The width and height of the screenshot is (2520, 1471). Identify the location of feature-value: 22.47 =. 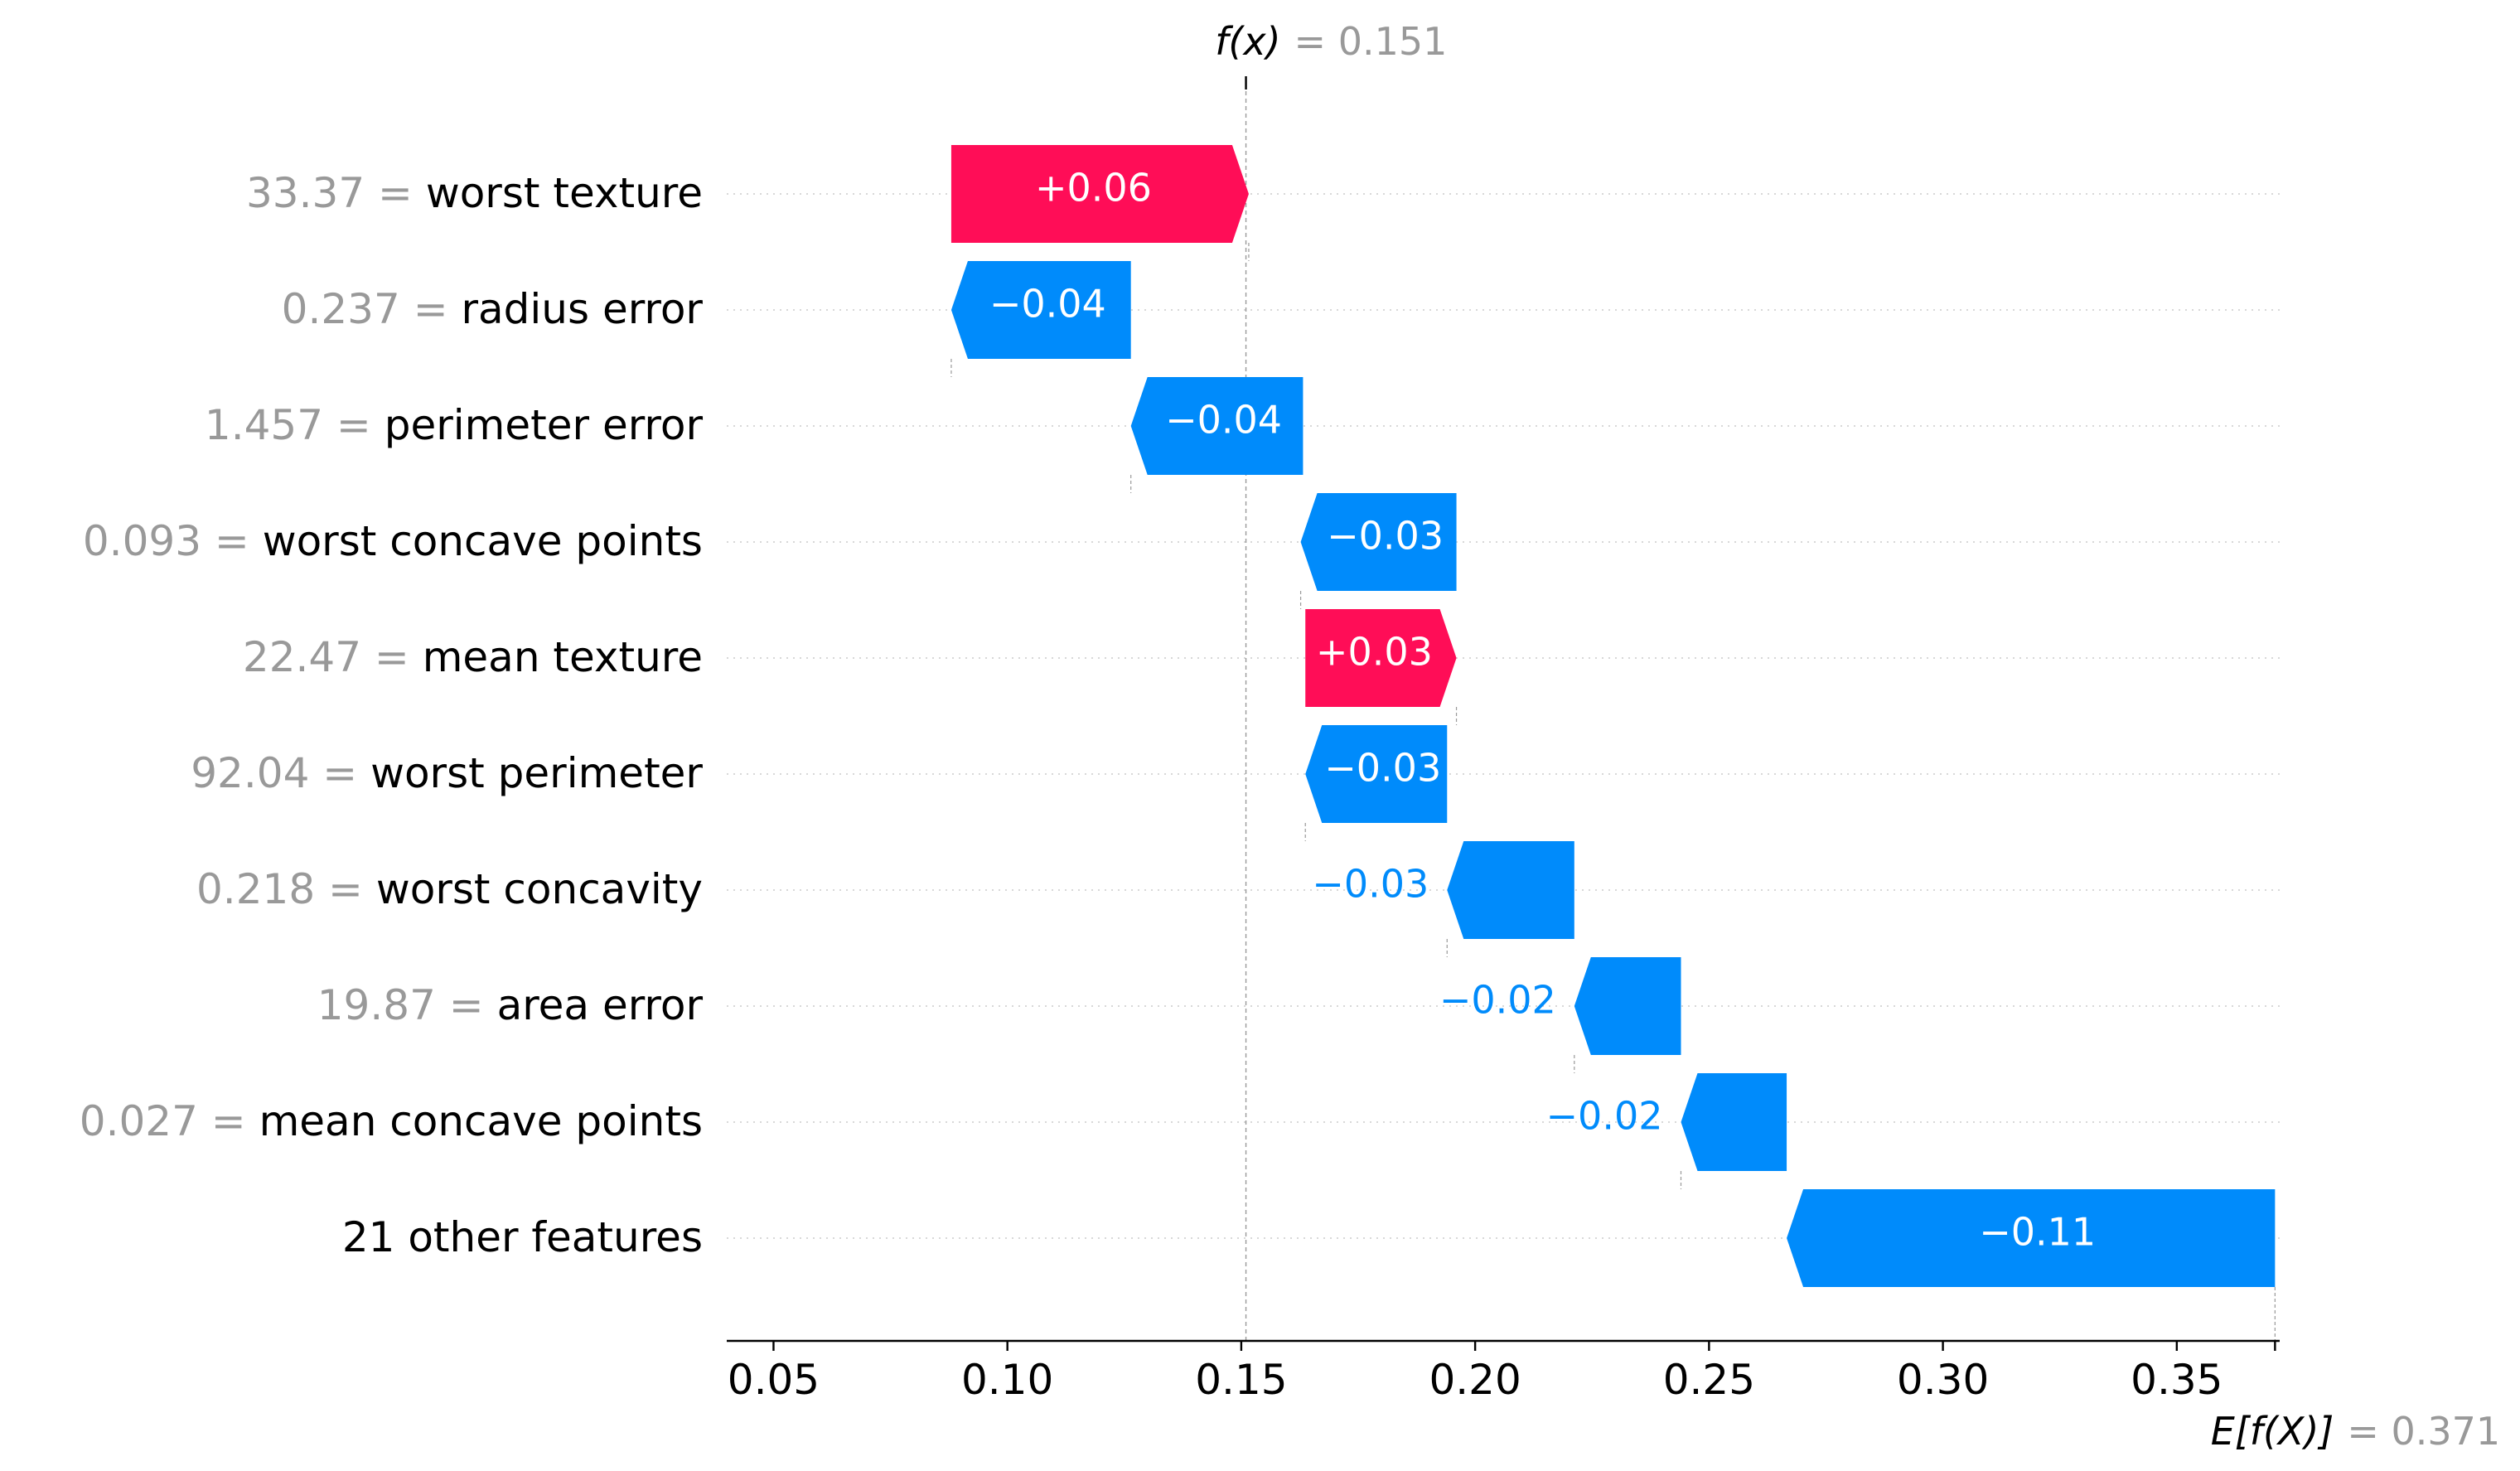
(333, 657).